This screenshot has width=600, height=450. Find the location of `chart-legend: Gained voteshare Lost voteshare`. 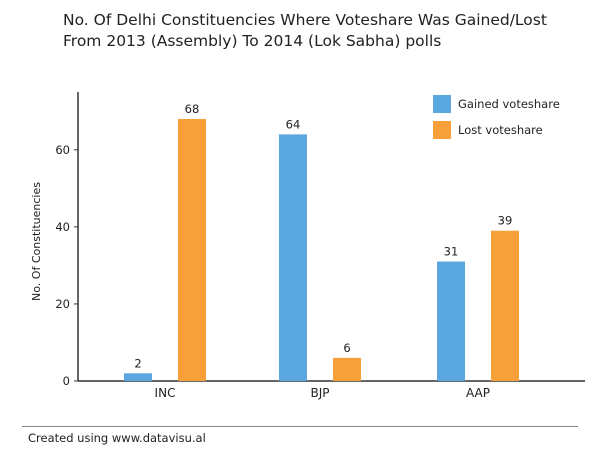

chart-legend: Gained voteshare Lost voteshare is located at coordinates (496, 117).